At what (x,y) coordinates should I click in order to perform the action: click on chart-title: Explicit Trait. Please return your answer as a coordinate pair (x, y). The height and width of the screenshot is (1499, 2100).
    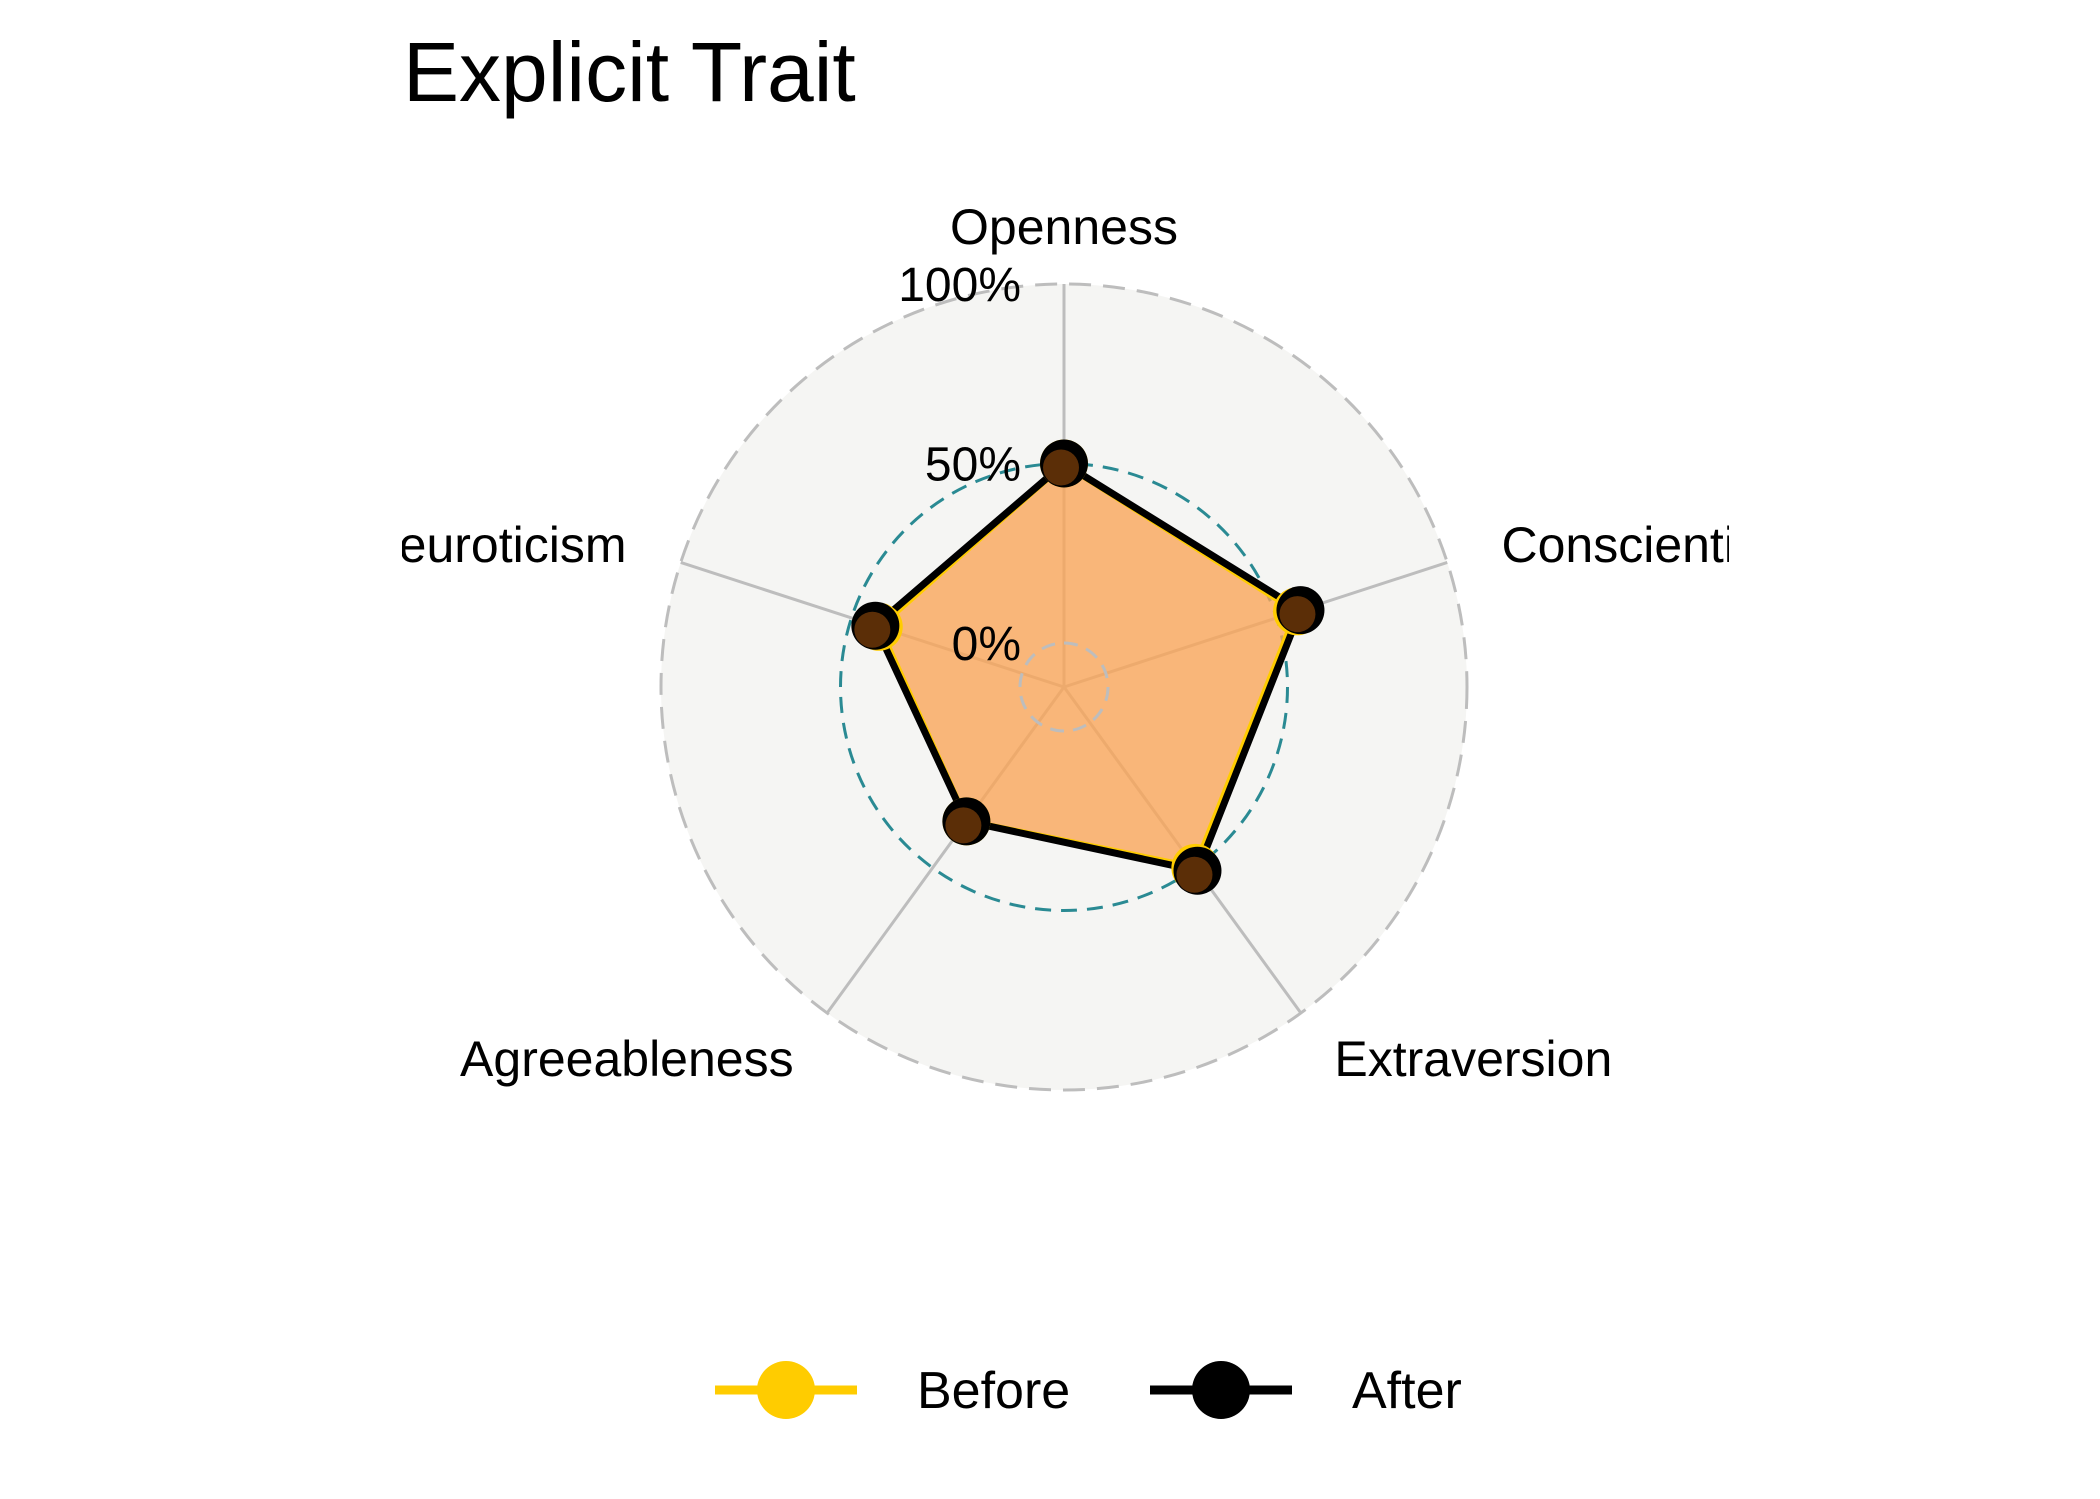
    Looking at the image, I should click on (629, 72).